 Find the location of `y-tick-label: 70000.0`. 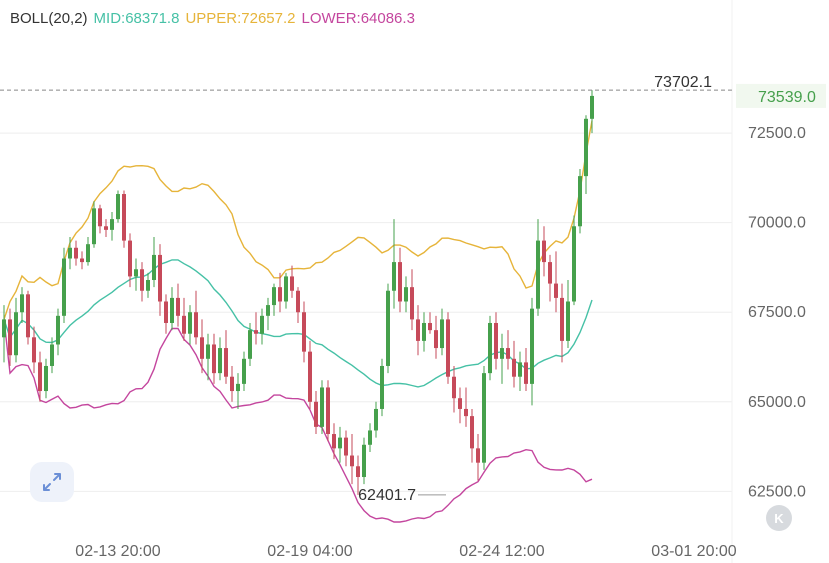

y-tick-label: 70000.0 is located at coordinates (777, 223).